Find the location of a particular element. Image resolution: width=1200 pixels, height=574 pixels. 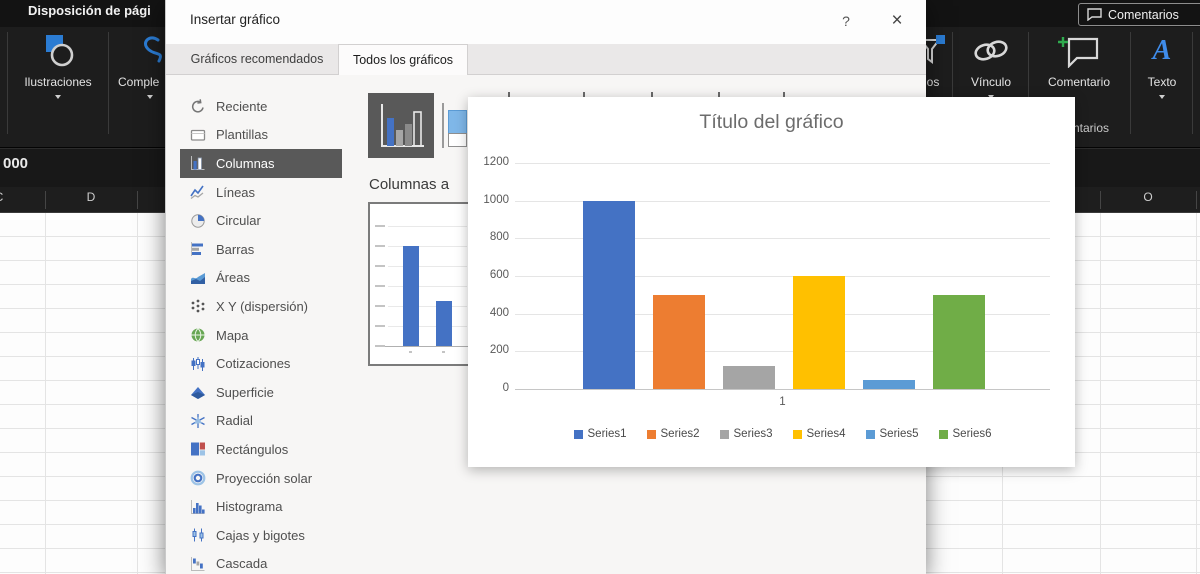

text-button: A Texto is located at coordinates (1162, 64).